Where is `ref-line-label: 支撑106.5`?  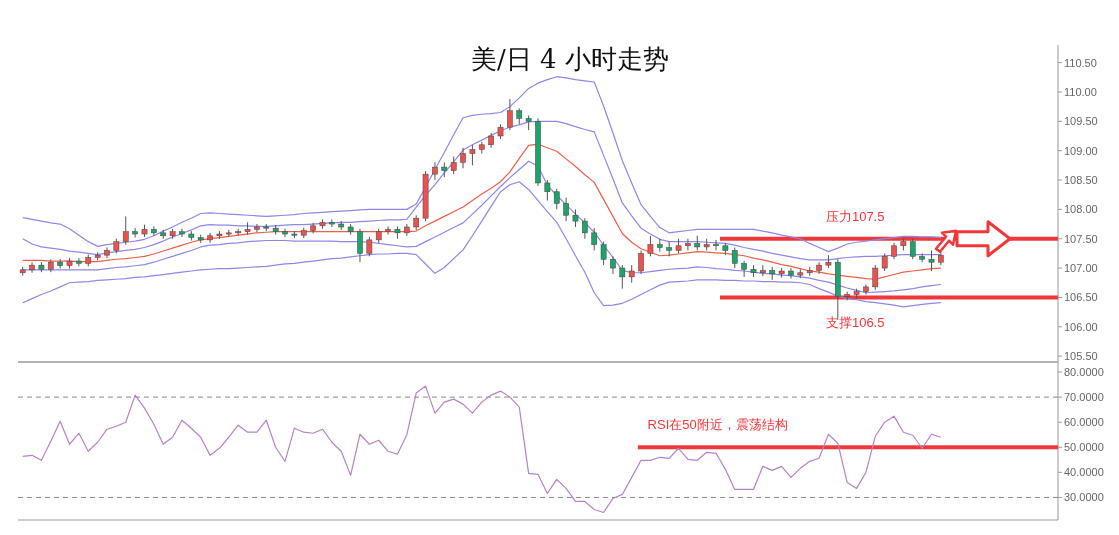
ref-line-label: 支撑106.5 is located at coordinates (855, 323).